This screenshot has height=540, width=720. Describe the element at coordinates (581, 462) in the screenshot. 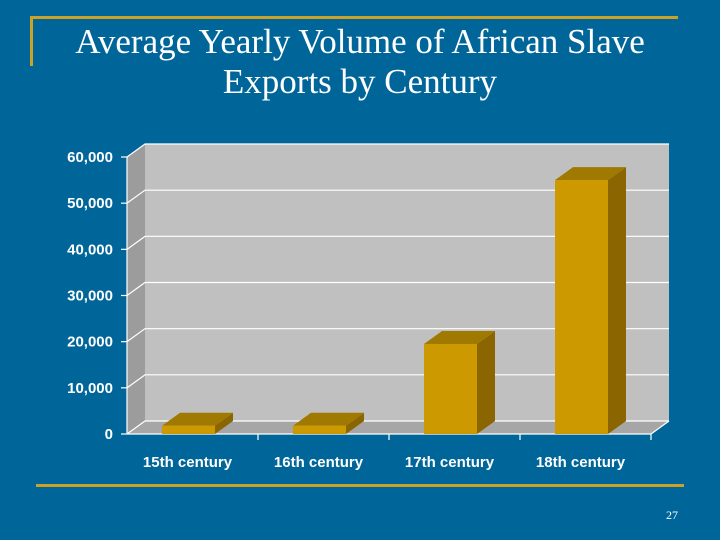

I see `x-tick-label: 18th century` at that location.